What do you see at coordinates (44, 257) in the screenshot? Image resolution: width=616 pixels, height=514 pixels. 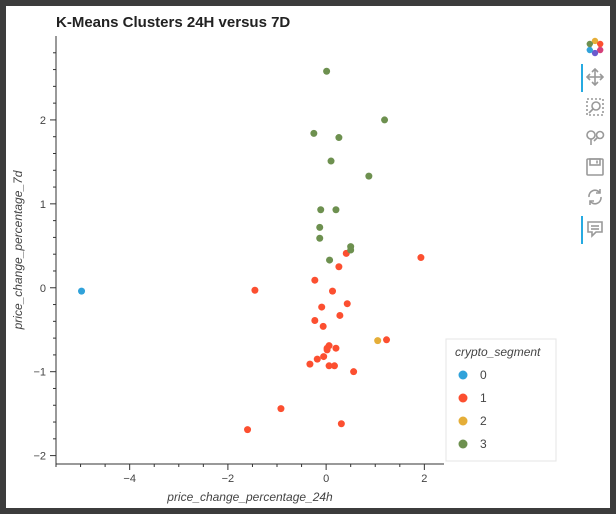 I see `y-axis-ticks: −2 −1 0 1 2` at bounding box center [44, 257].